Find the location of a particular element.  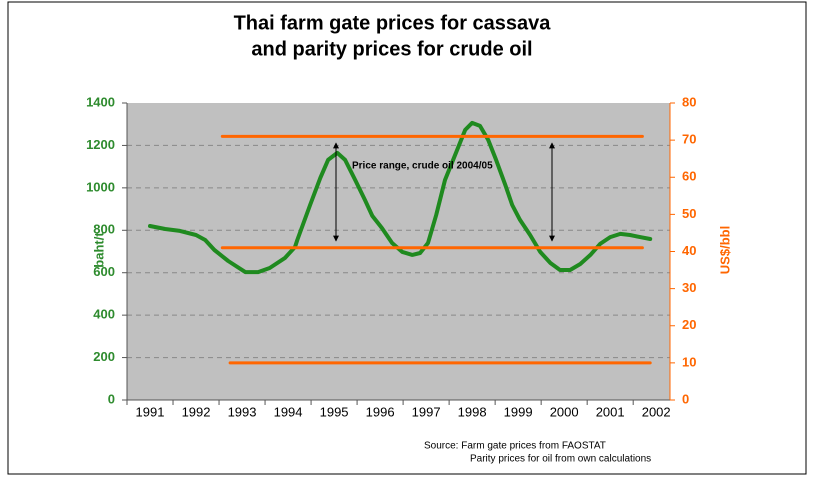

y2-tick-label: 80 is located at coordinates (689, 101).